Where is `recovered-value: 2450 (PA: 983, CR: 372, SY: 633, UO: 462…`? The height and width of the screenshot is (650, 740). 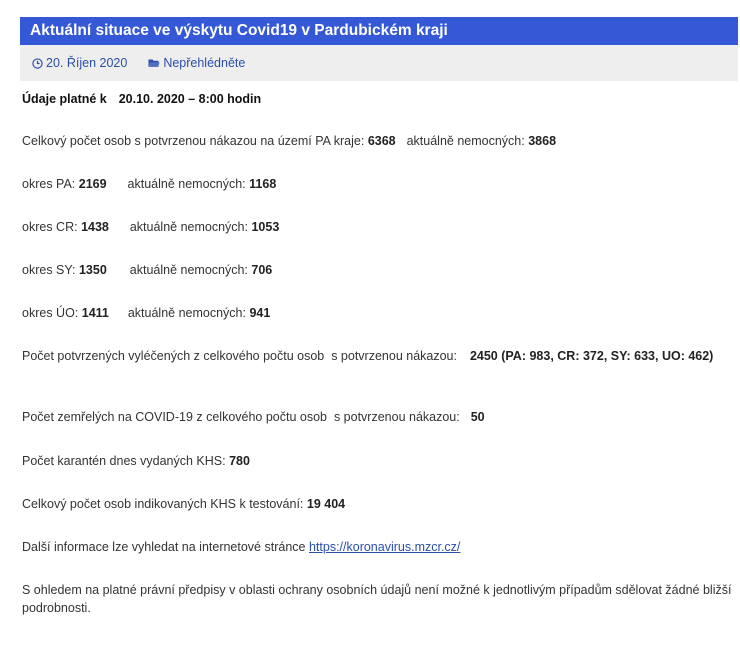
recovered-value: 2450 (PA: 983, CR: 372, SY: 633, UO: 462… is located at coordinates (591, 356).